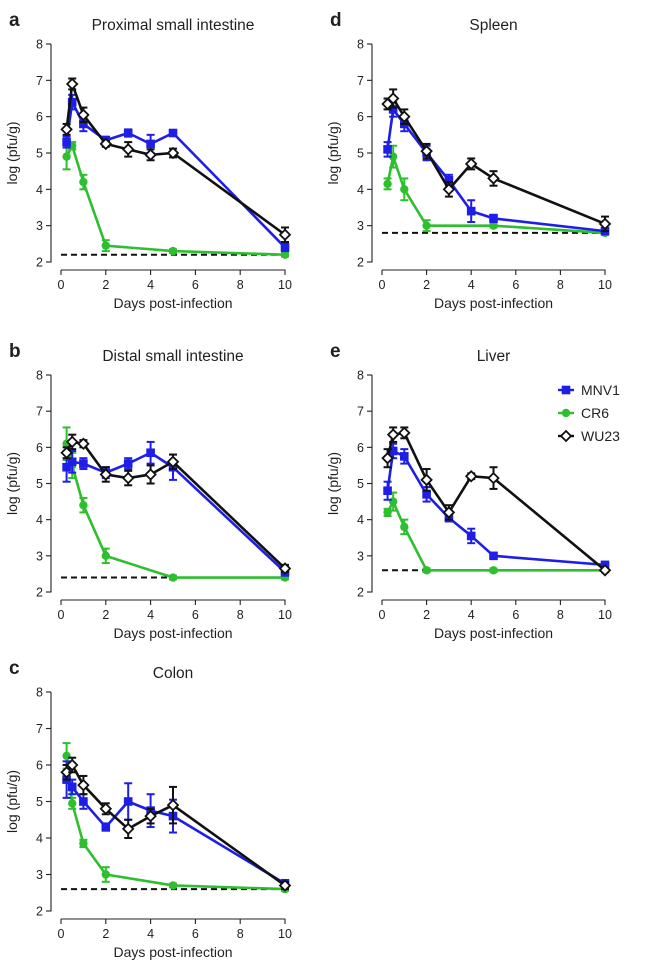 Image resolution: width=659 pixels, height=967 pixels. What do you see at coordinates (493, 25) in the screenshot?
I see `panel-title: Spleen` at bounding box center [493, 25].